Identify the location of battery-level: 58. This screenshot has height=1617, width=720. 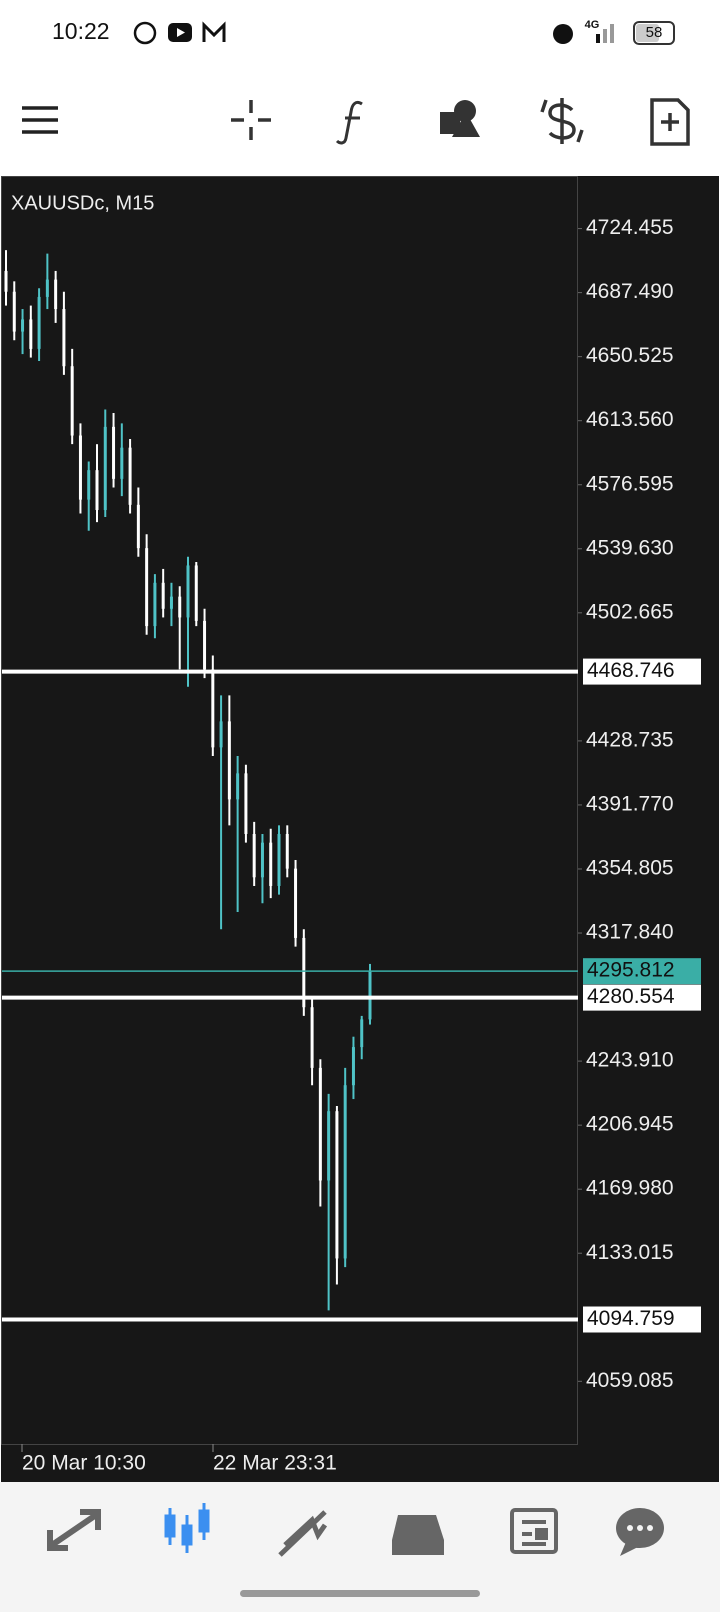
(654, 32).